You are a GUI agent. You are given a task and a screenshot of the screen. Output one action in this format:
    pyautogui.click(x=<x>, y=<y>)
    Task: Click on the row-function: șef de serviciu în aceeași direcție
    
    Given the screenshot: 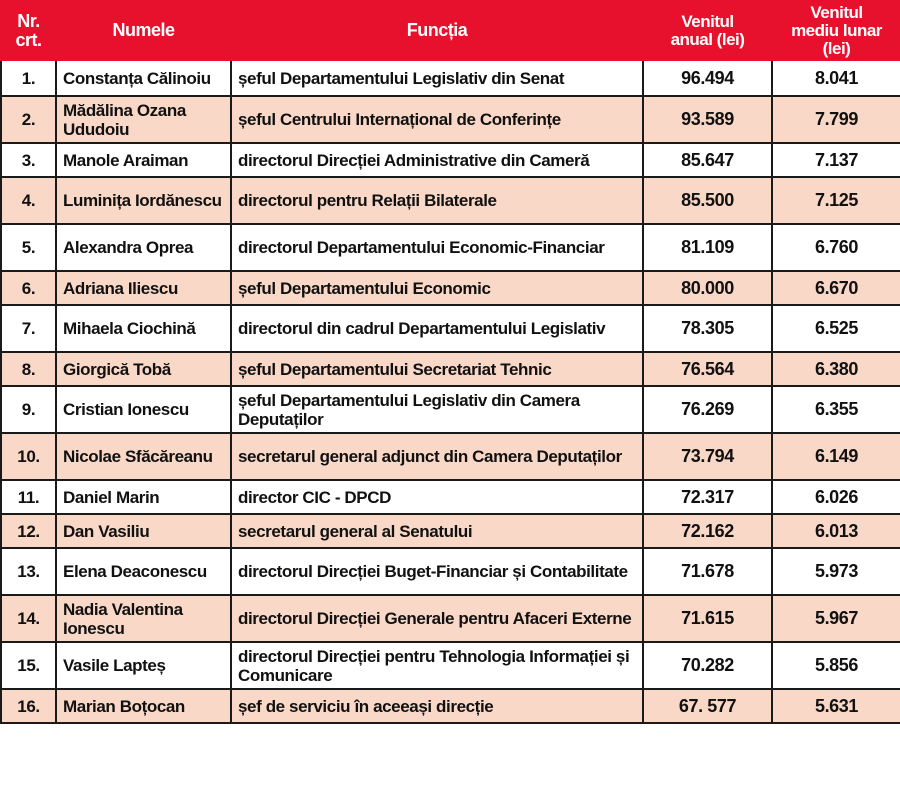 What is the action you would take?
    pyautogui.click(x=437, y=706)
    